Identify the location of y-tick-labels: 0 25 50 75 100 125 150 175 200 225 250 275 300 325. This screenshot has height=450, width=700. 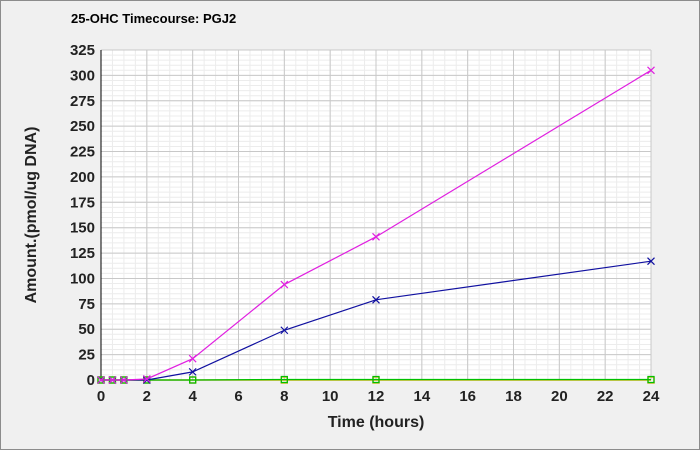
(82, 215).